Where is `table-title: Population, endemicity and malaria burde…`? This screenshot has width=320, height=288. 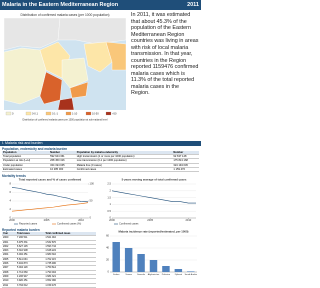
table-title: Population, endemicity and malaria burde… is located at coordinates (35, 149).